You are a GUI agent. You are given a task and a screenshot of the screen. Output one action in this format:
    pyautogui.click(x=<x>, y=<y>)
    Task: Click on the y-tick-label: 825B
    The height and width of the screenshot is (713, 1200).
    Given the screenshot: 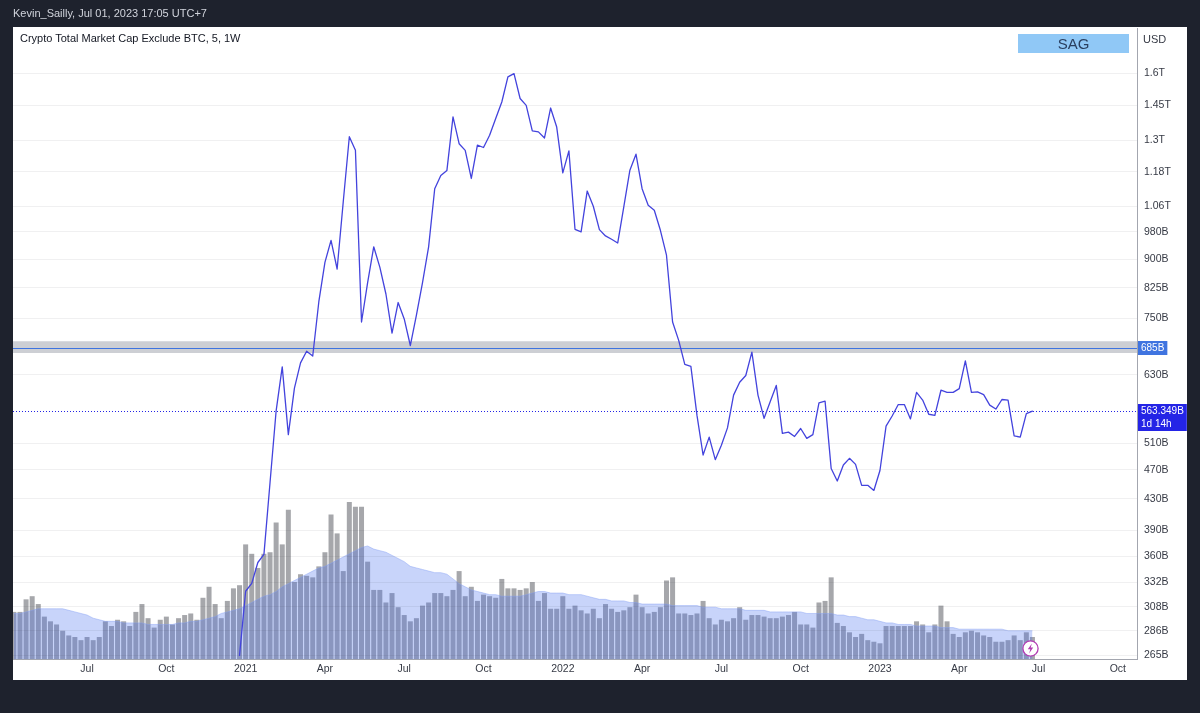 What is the action you would take?
    pyautogui.click(x=1156, y=286)
    